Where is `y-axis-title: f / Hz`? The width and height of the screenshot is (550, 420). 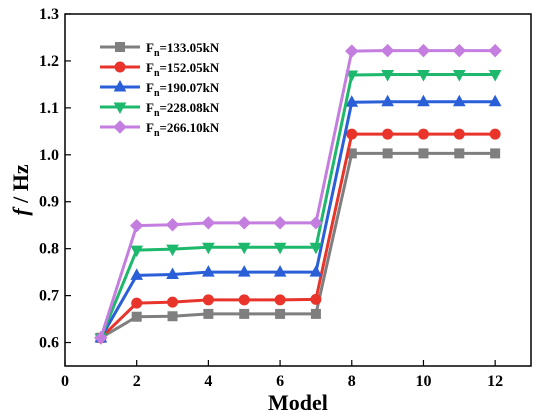
y-axis-title: f / Hz is located at coordinates (20, 190).